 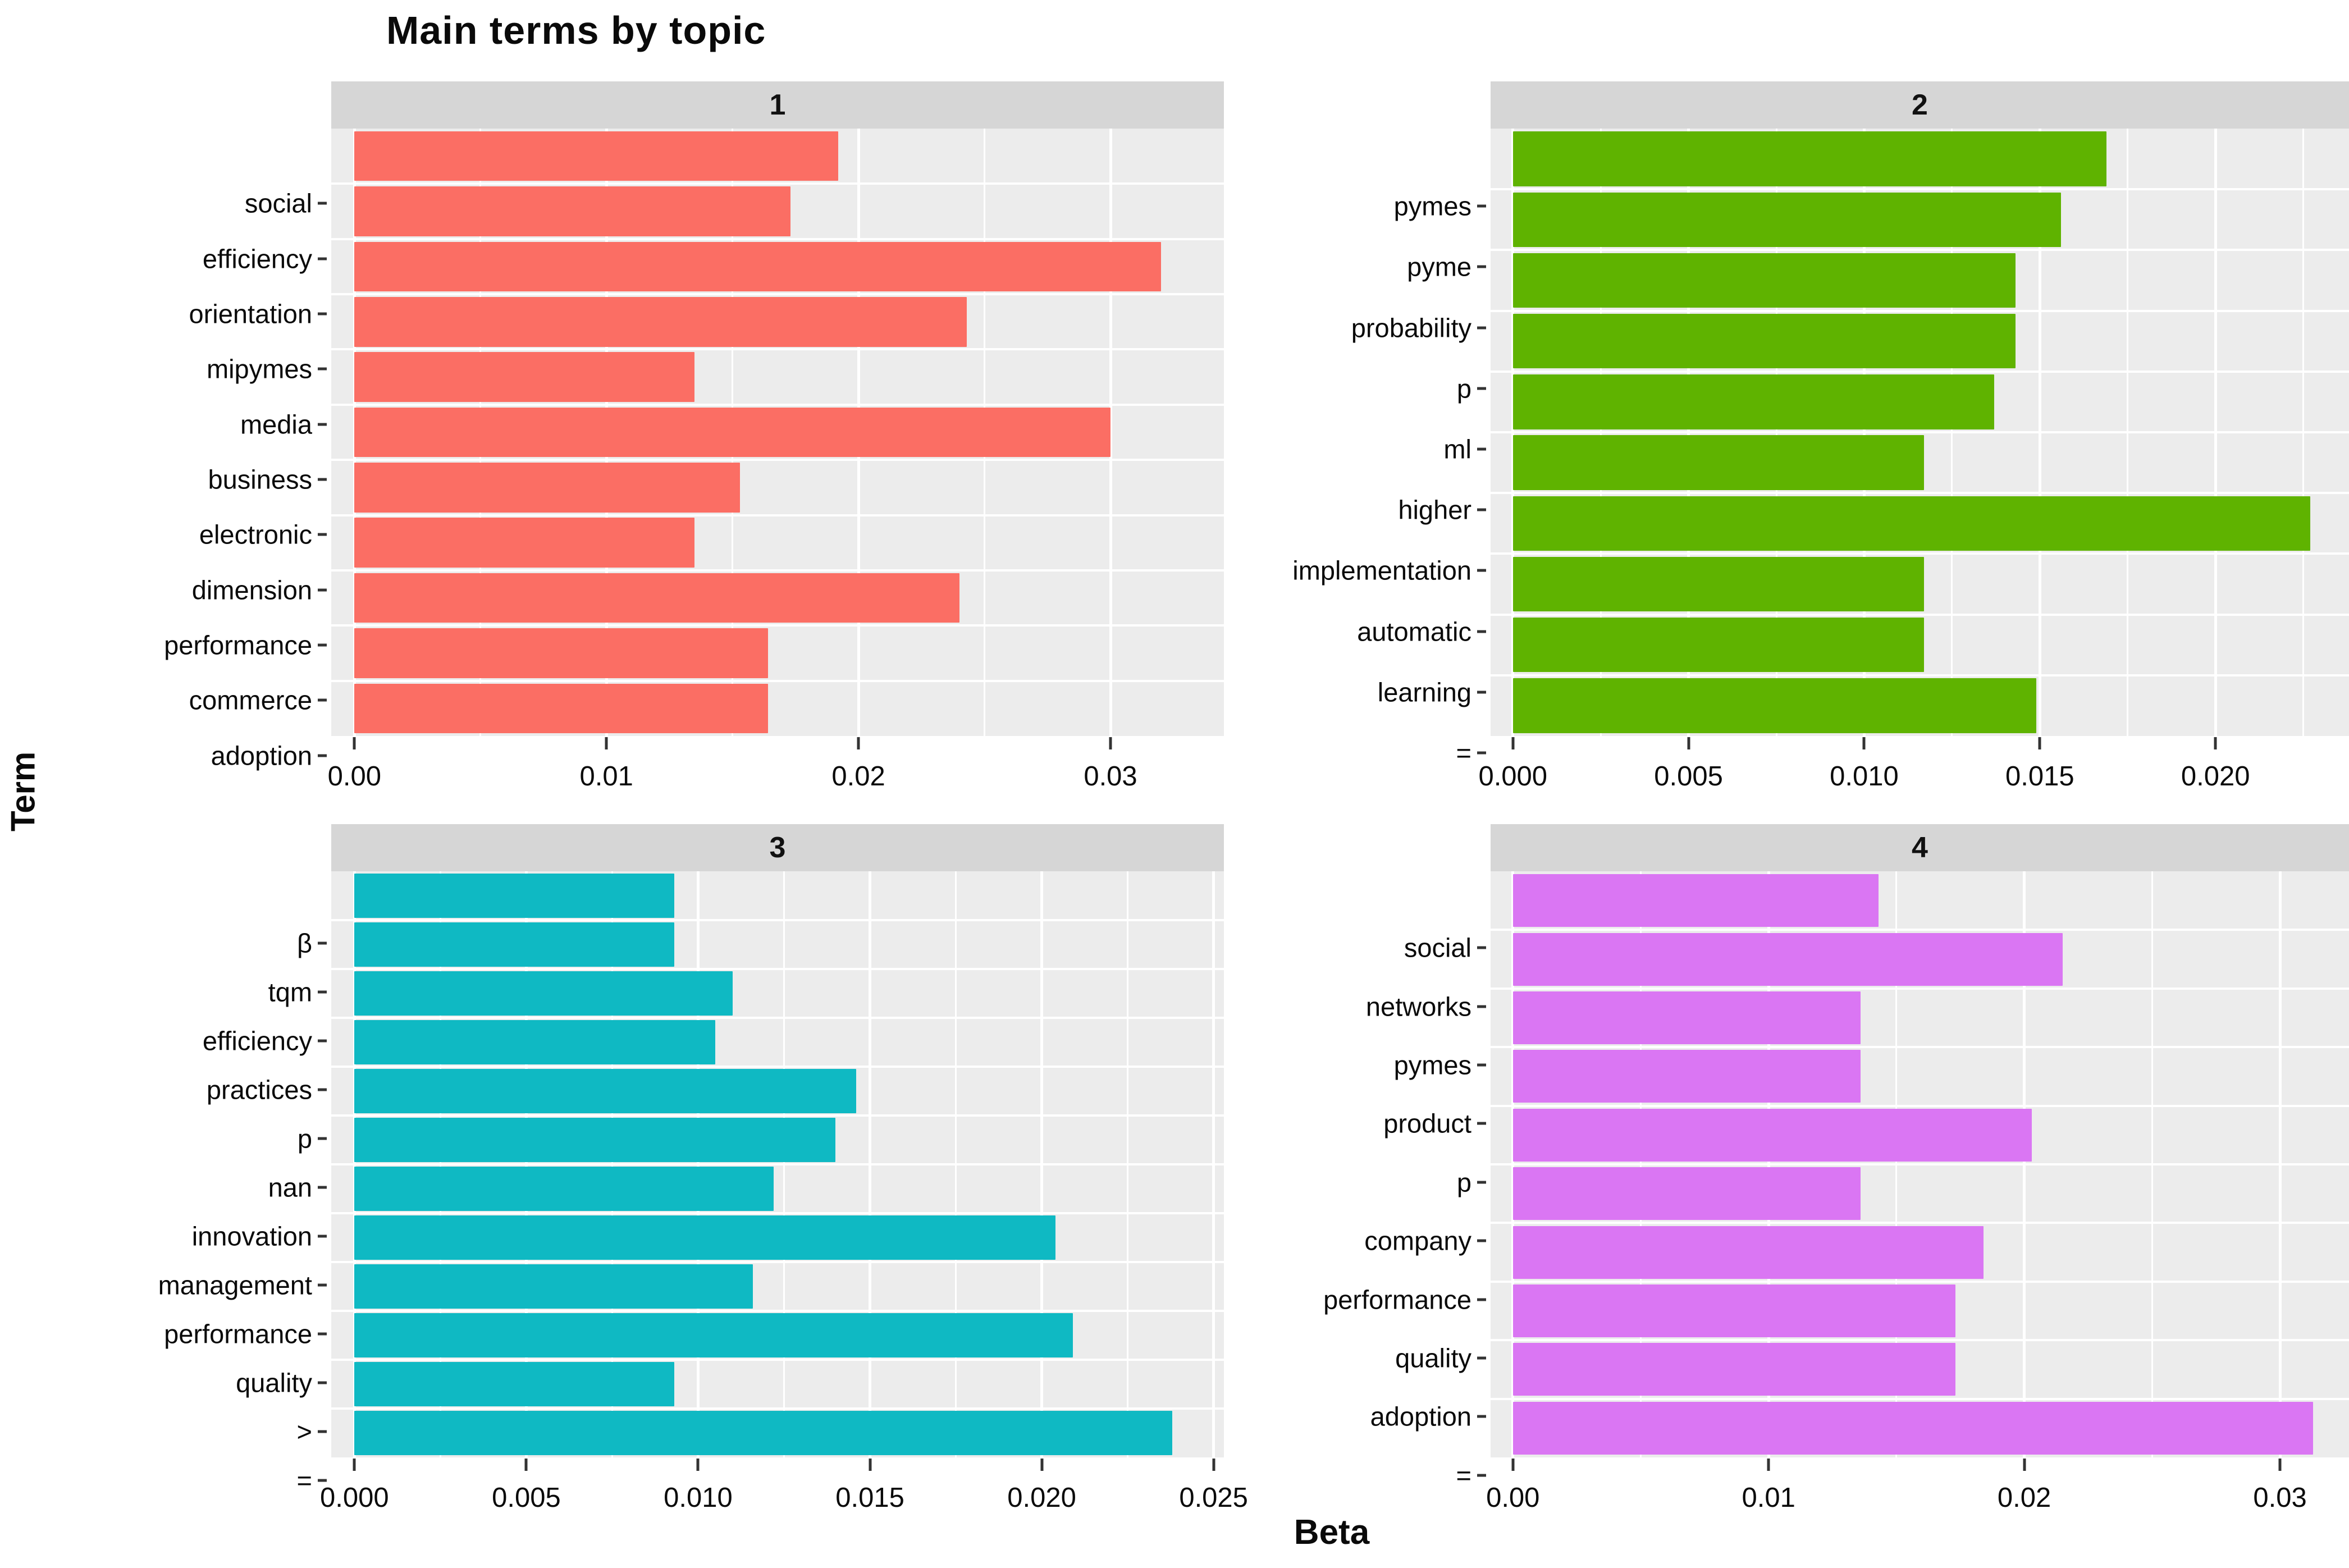 What do you see at coordinates (1786, 219) in the screenshot?
I see `bar-pyme` at bounding box center [1786, 219].